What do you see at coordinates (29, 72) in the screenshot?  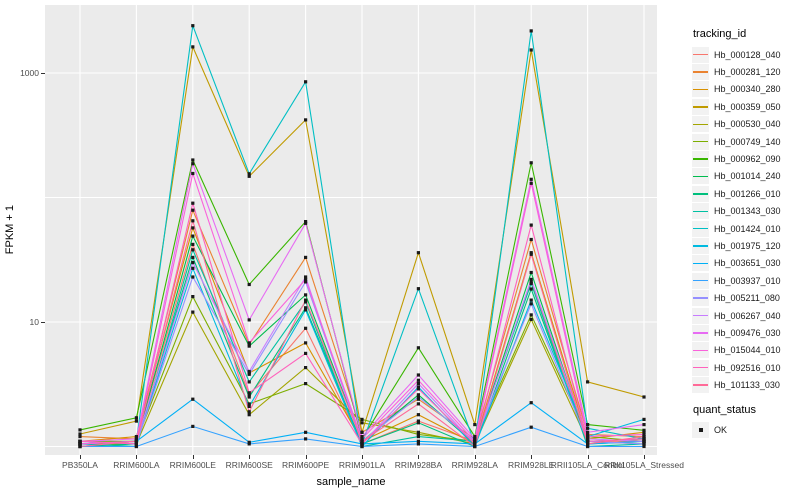 I see `y-tick-label: 1000` at bounding box center [29, 72].